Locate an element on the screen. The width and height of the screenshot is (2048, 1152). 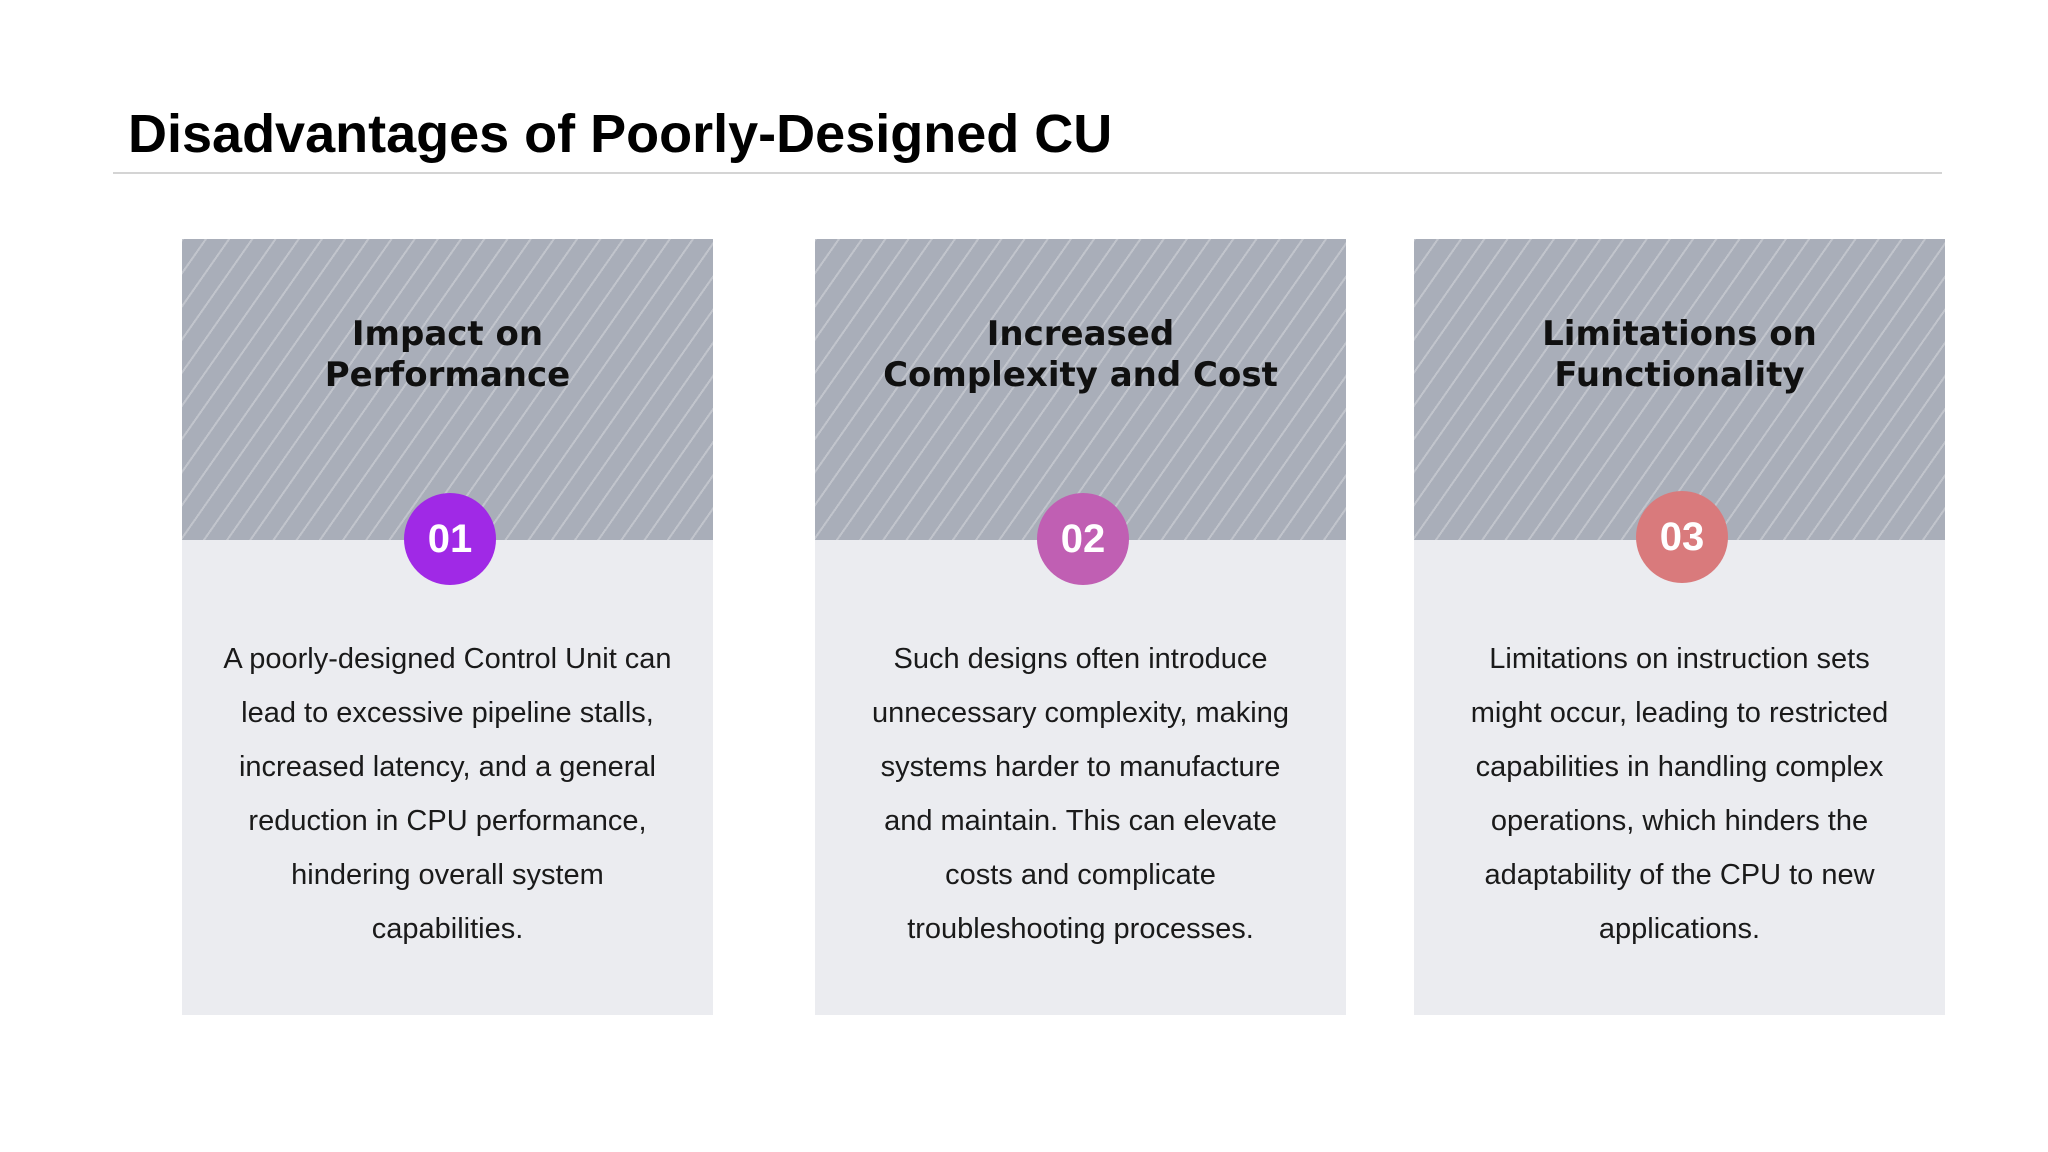
card-header: Limitations on Functionality is located at coordinates (1679, 389).